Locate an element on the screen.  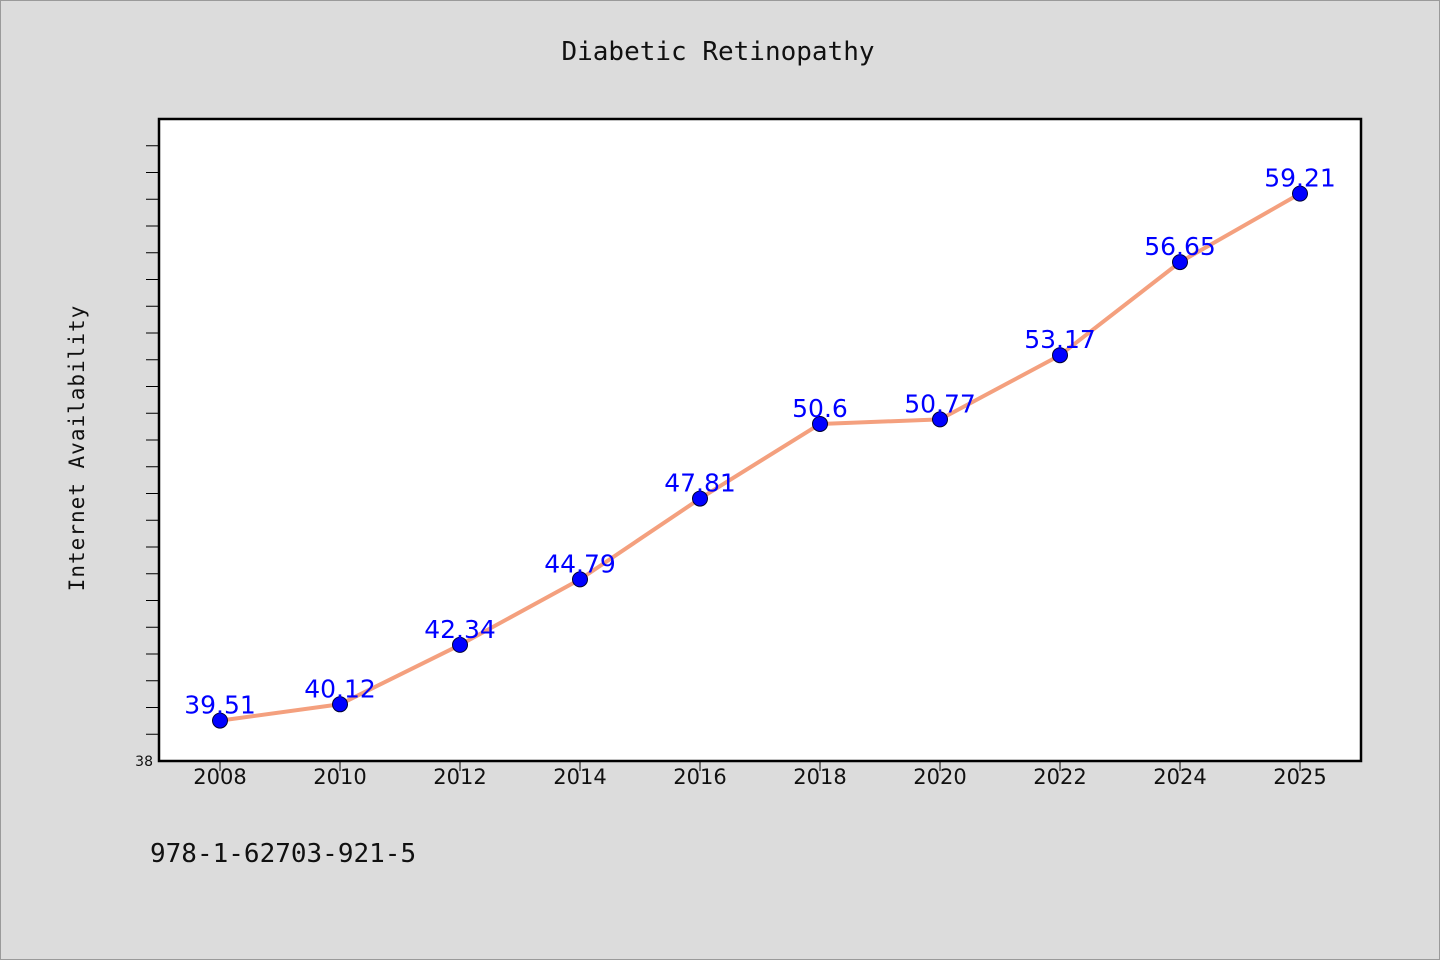
data-label: 40.12 is located at coordinates (340, 688).